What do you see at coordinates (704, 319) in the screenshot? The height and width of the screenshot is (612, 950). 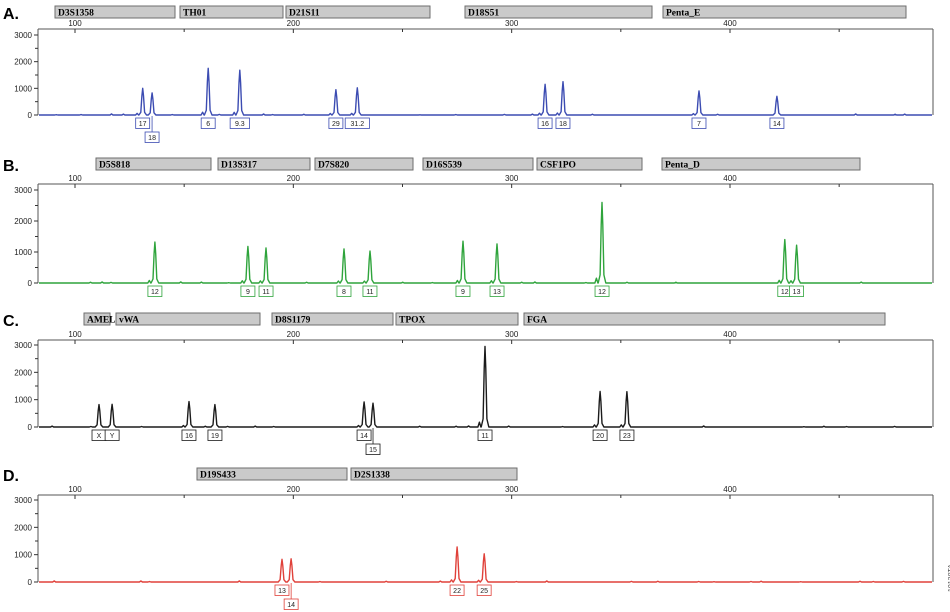 I see `marker-box-FGA` at bounding box center [704, 319].